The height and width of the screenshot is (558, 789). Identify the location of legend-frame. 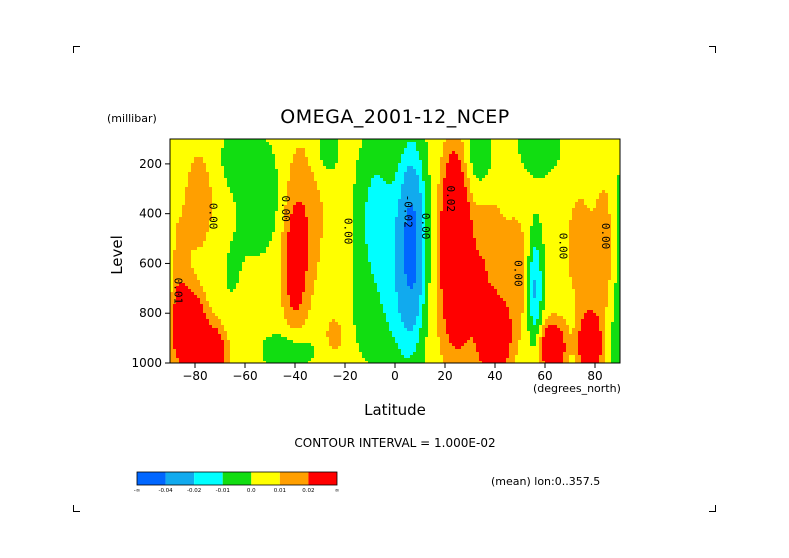
(237, 478).